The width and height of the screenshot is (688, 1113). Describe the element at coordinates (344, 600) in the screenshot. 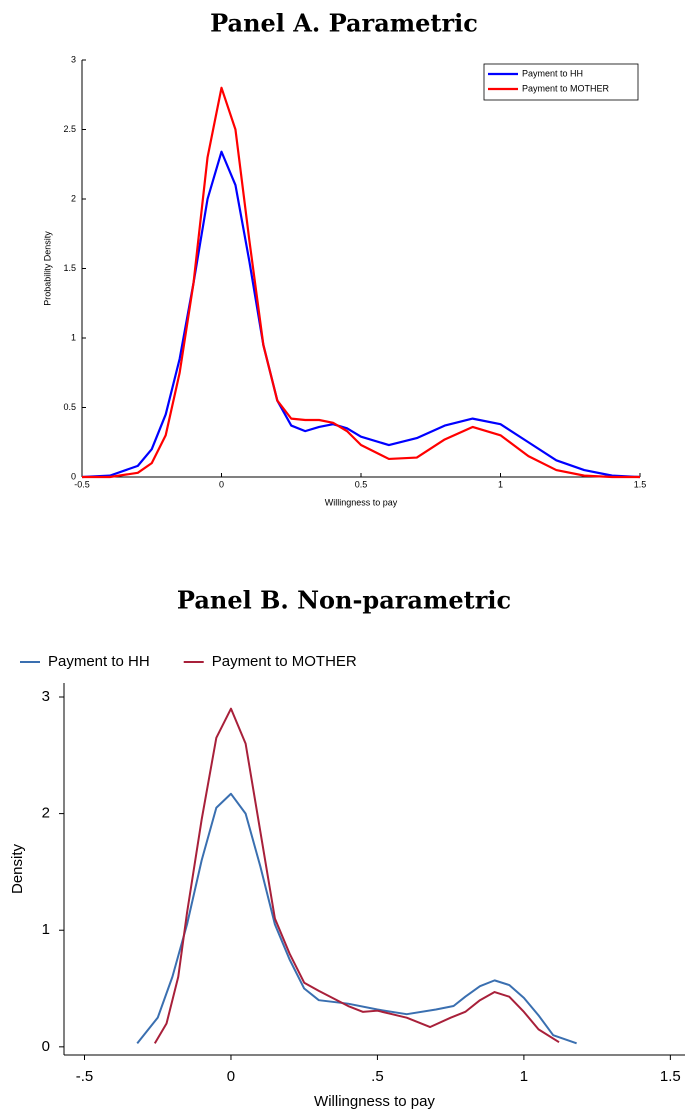

I see `panel-title: Panel B. Non-parametric` at that location.